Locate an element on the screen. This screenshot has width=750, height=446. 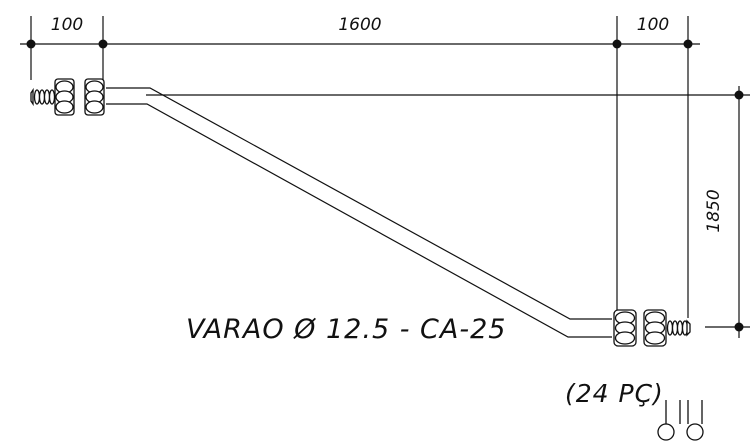
left-threaded-end is located at coordinates (67, 97).